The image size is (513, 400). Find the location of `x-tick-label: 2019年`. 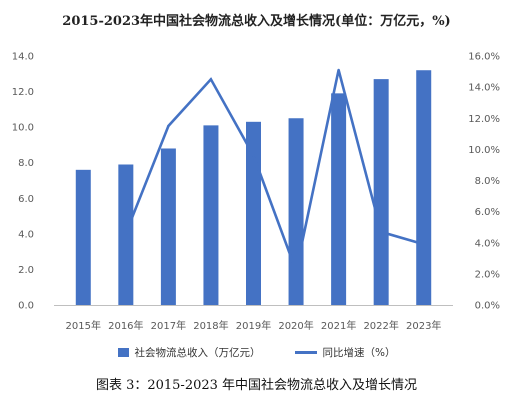

x-tick-label: 2019年 is located at coordinates (253, 325).